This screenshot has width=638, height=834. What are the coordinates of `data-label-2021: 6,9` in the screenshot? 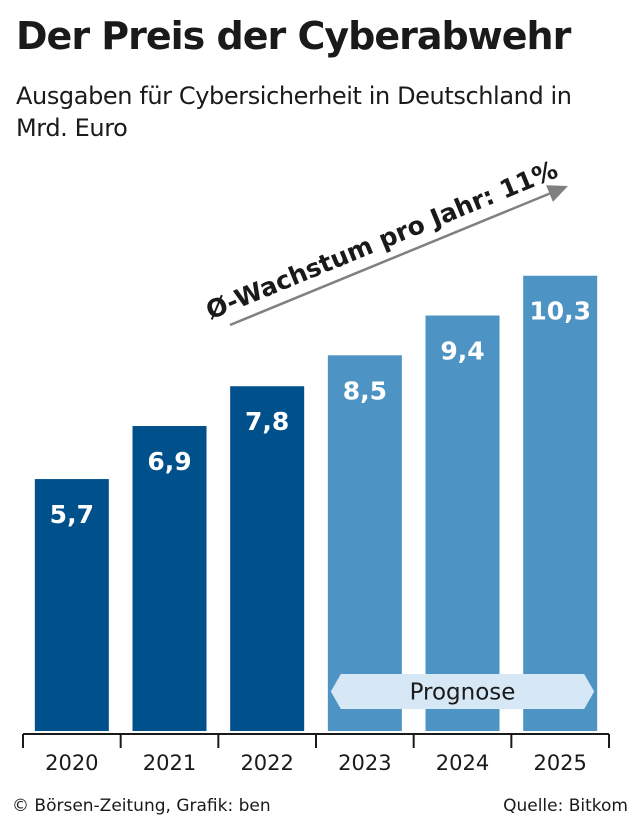 It's located at (169, 461).